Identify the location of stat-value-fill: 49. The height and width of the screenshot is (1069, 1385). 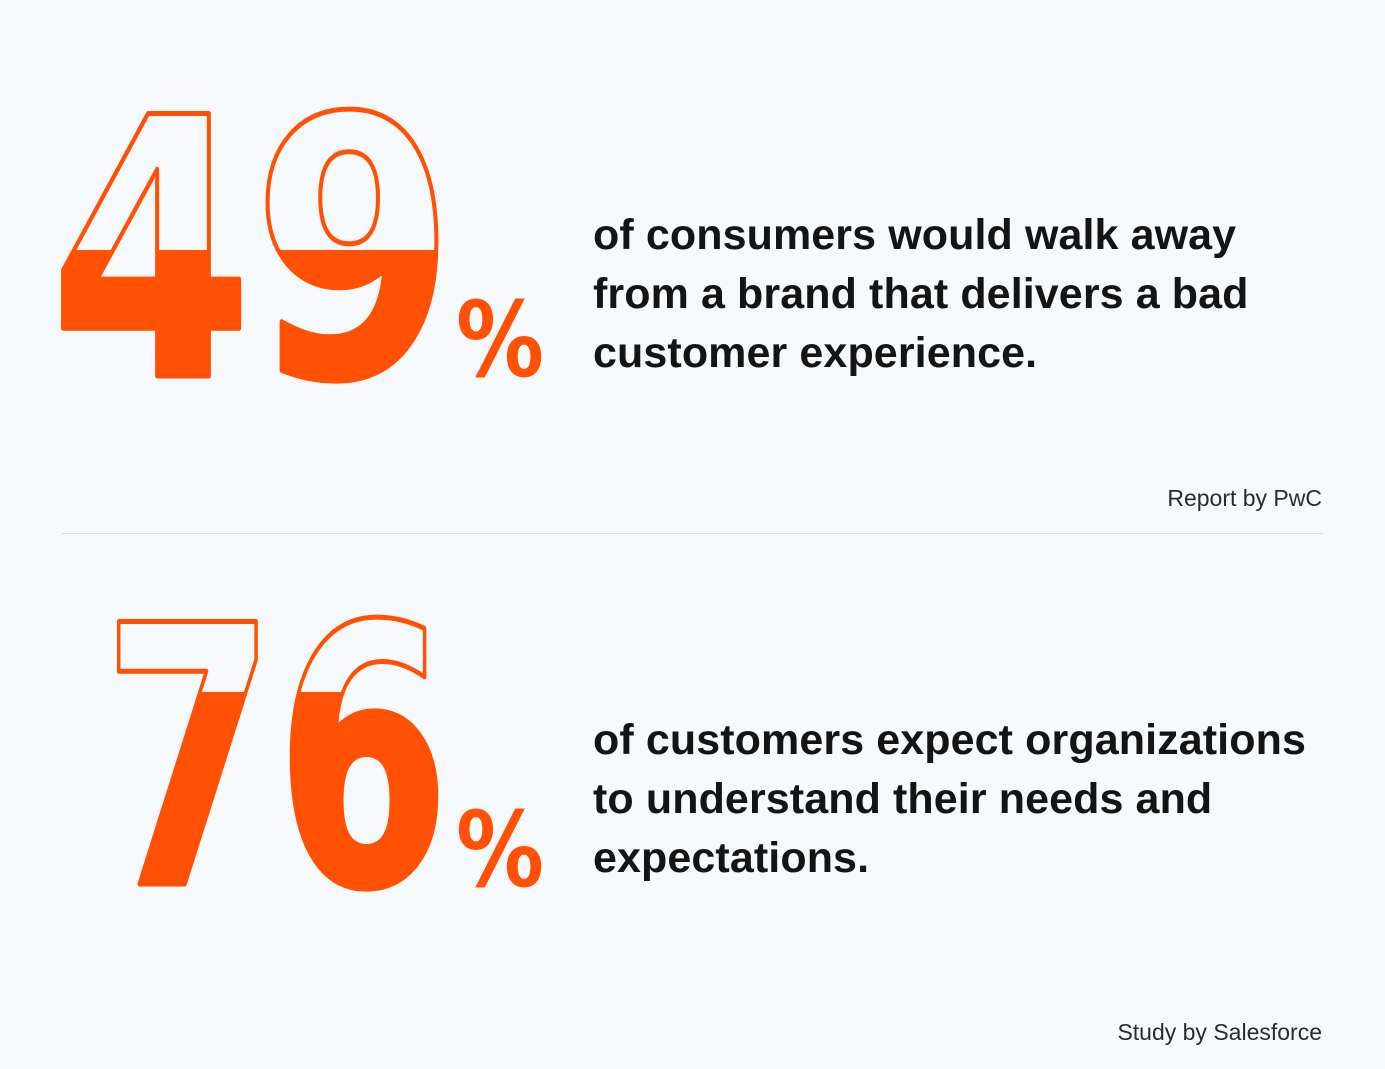
(252, 270).